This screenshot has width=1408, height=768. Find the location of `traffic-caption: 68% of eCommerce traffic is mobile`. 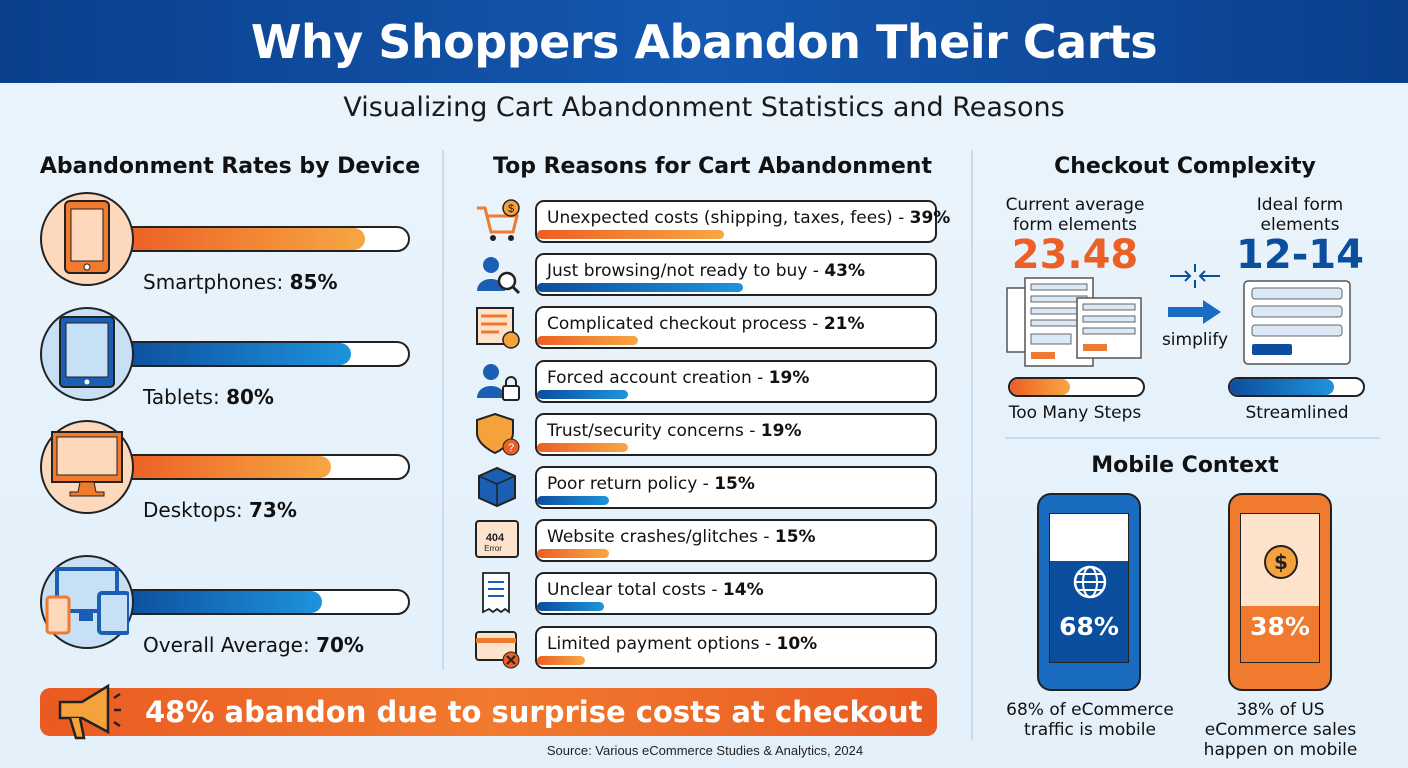

traffic-caption: 68% of eCommerce traffic is mobile is located at coordinates (1090, 720).